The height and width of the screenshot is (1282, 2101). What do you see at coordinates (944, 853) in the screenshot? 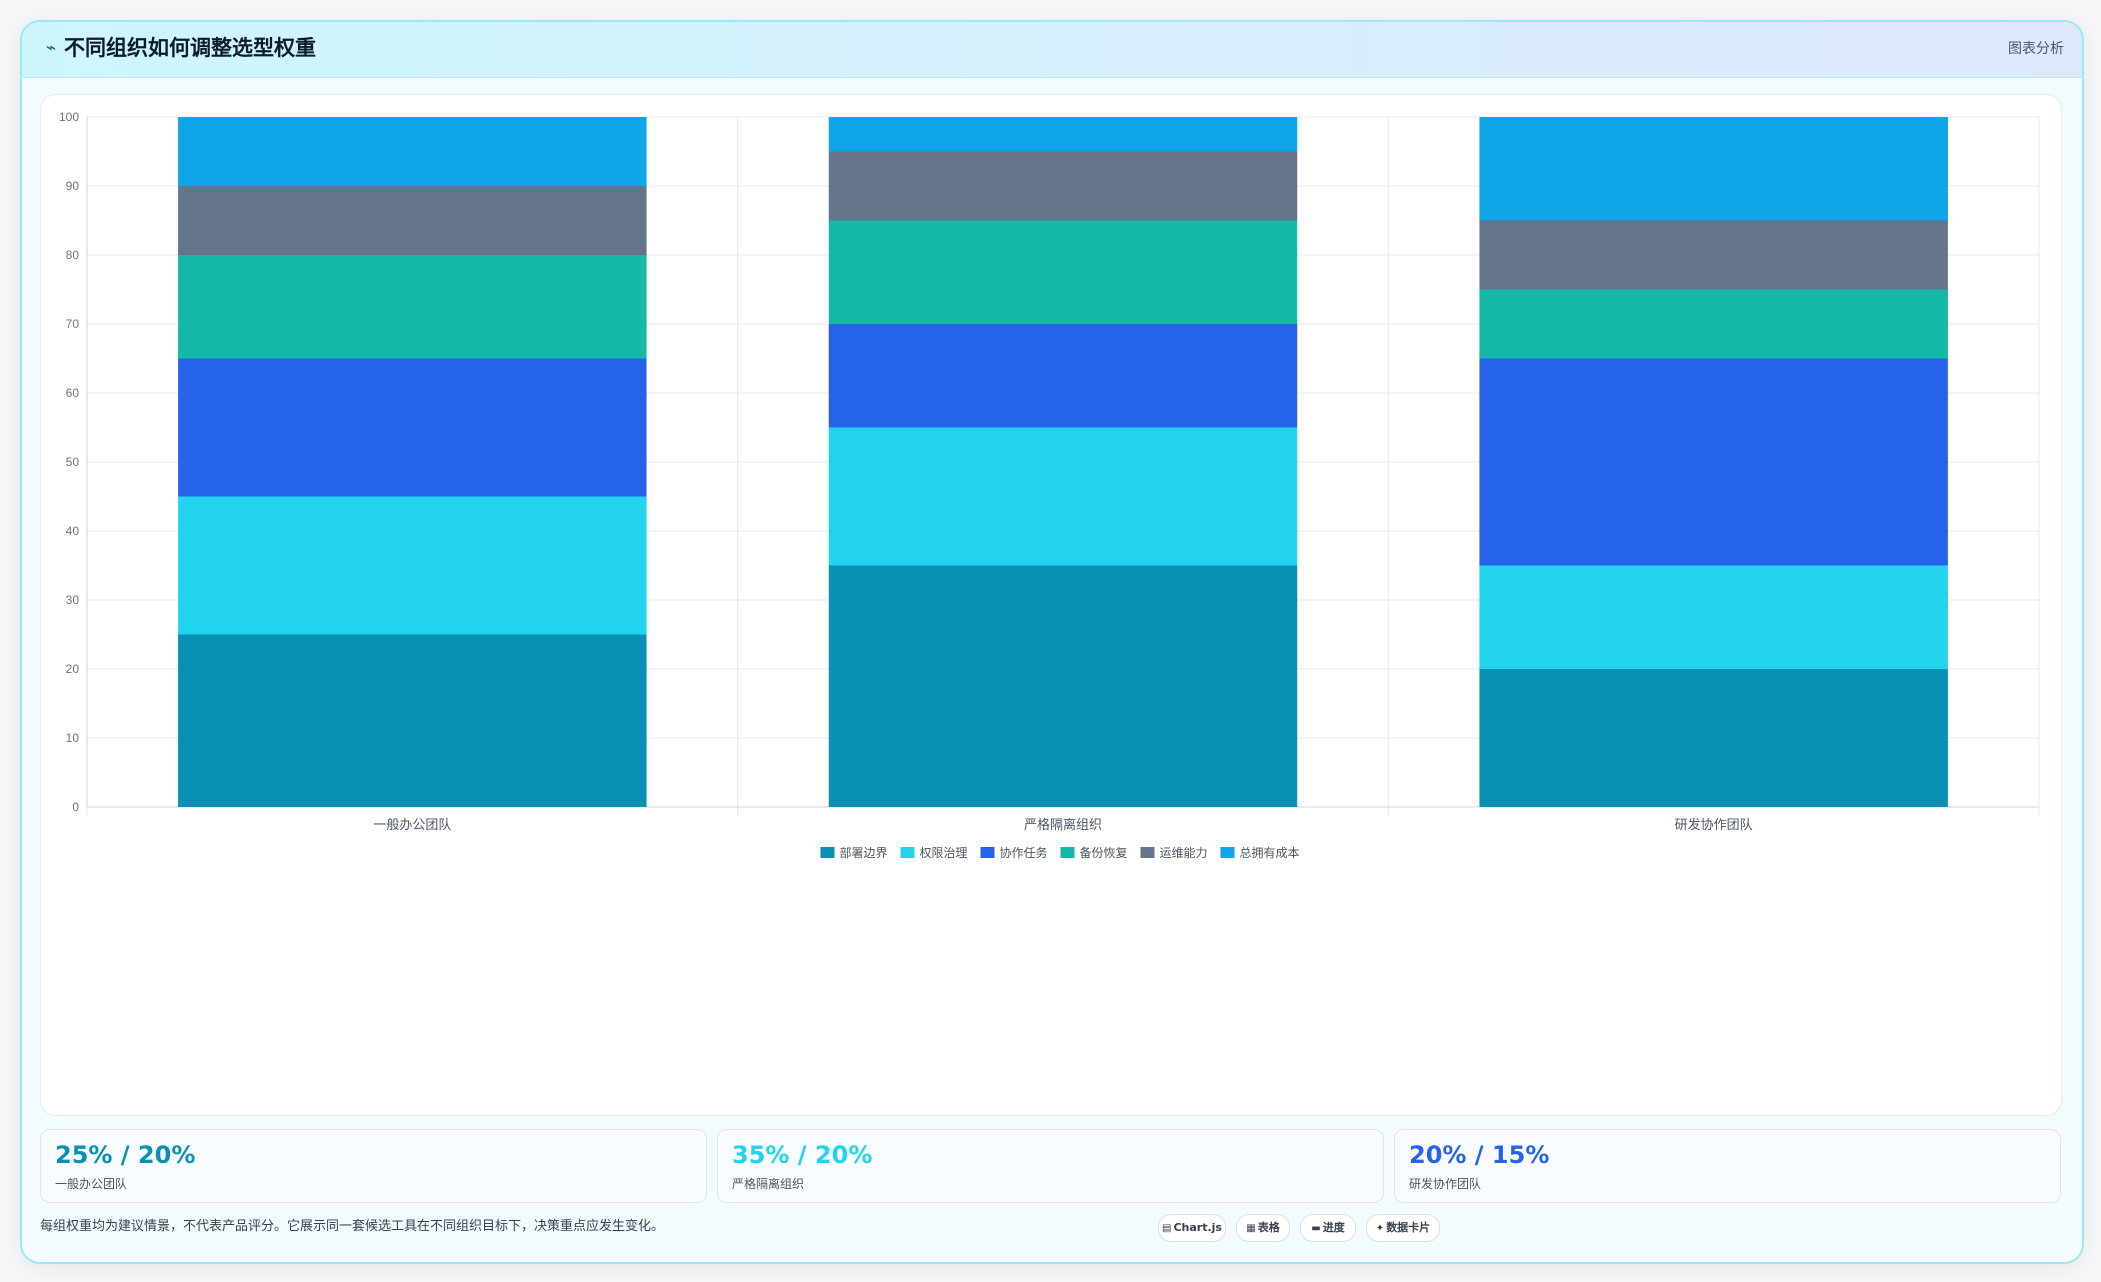
I see `legend-label: 权限治理` at bounding box center [944, 853].